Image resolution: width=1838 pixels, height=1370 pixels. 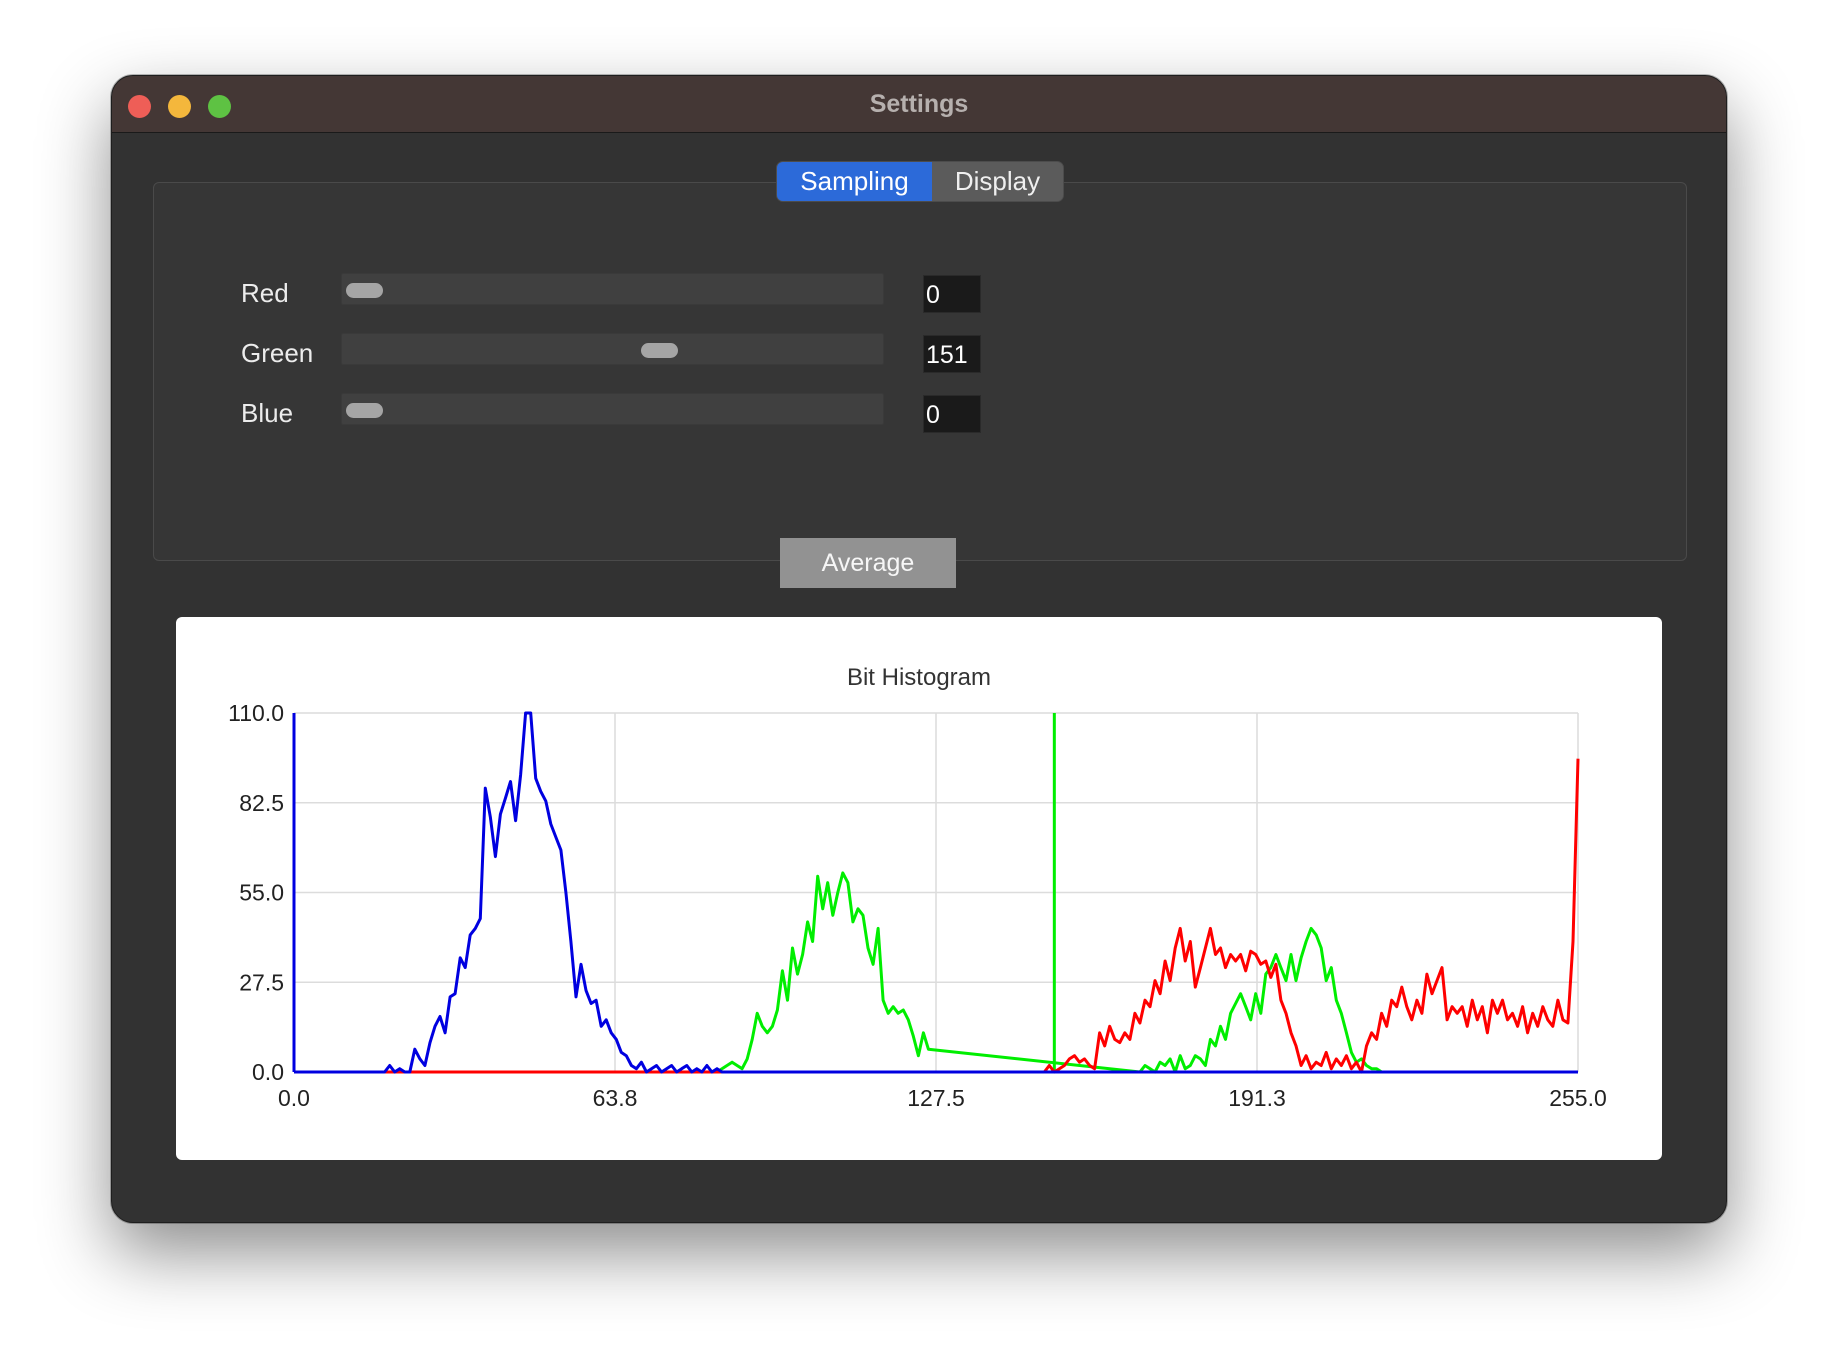 I want to click on tab-bar: Sampling Display, so click(x=920, y=181).